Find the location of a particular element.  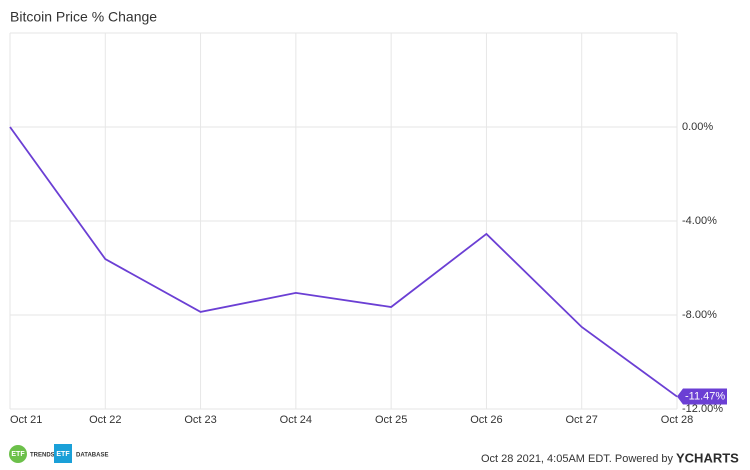

value-label-box is located at coordinates (702, 396).